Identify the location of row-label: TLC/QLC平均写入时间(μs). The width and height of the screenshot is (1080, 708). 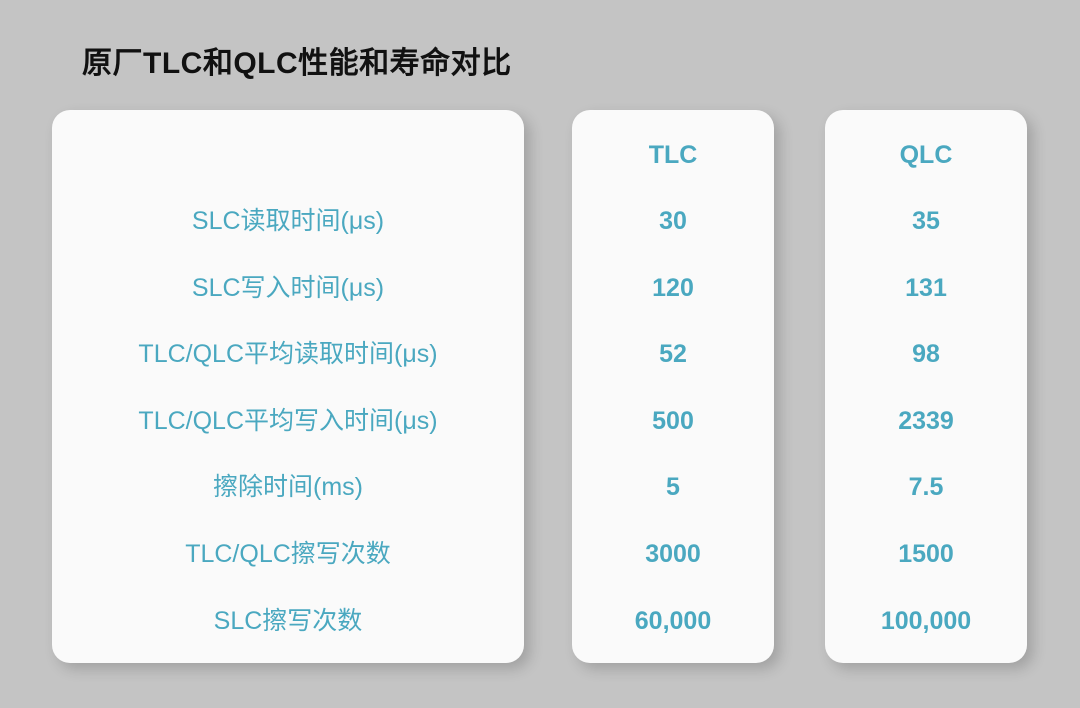
(288, 420).